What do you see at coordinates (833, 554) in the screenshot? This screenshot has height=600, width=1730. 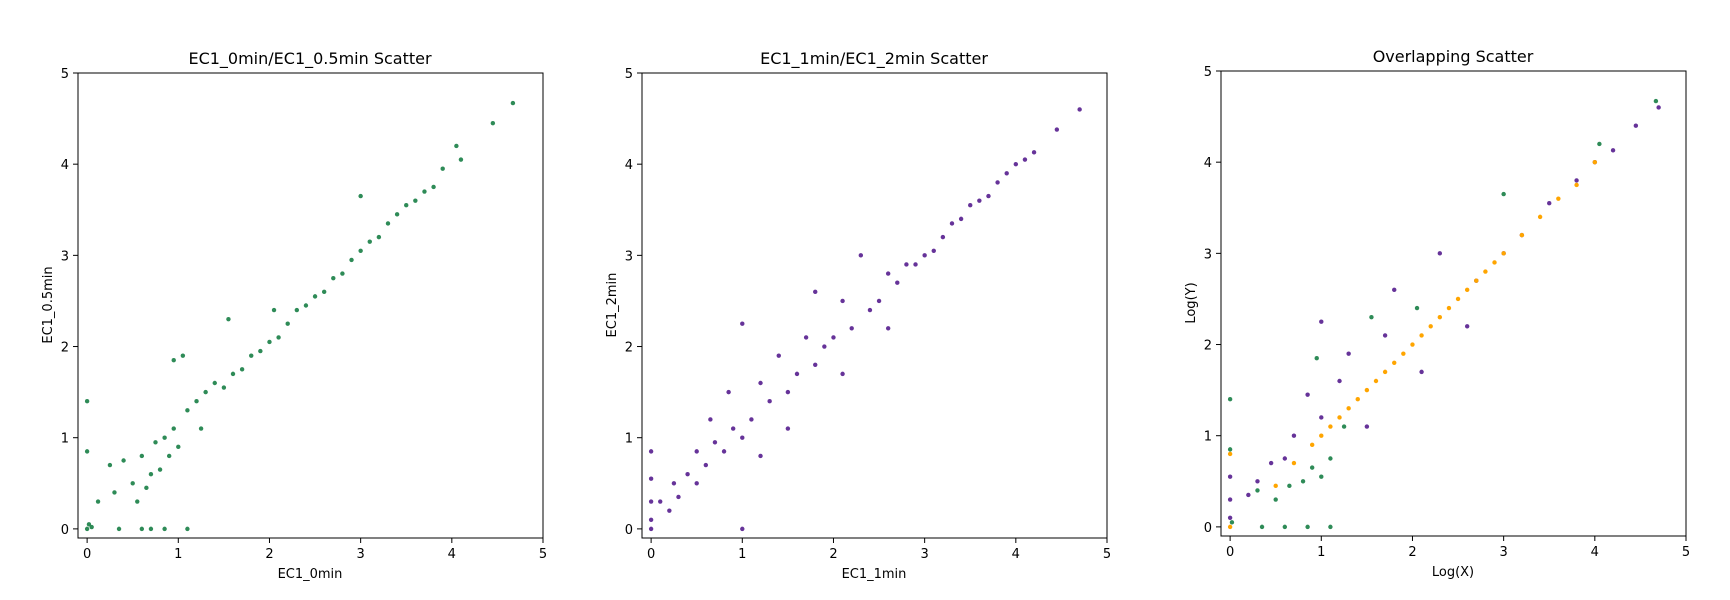 I see `x-tick-label: 2` at bounding box center [833, 554].